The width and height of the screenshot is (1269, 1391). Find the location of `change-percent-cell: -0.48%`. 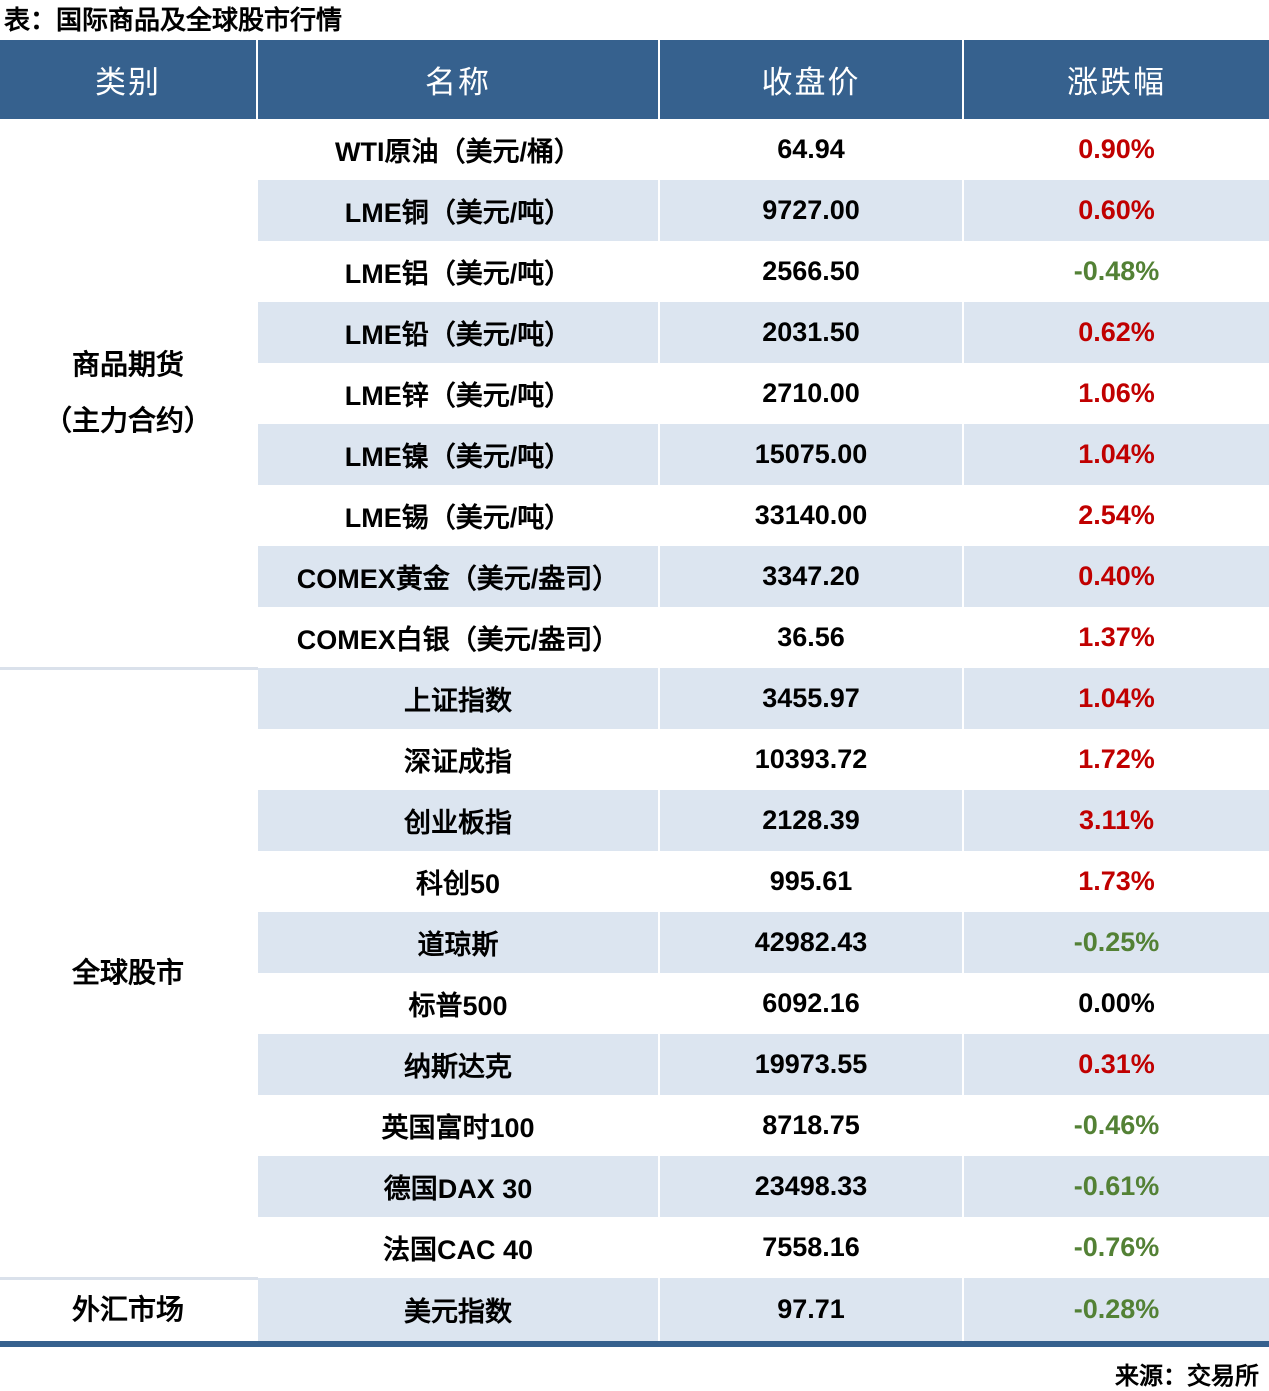

change-percent-cell: -0.48% is located at coordinates (1116, 271).